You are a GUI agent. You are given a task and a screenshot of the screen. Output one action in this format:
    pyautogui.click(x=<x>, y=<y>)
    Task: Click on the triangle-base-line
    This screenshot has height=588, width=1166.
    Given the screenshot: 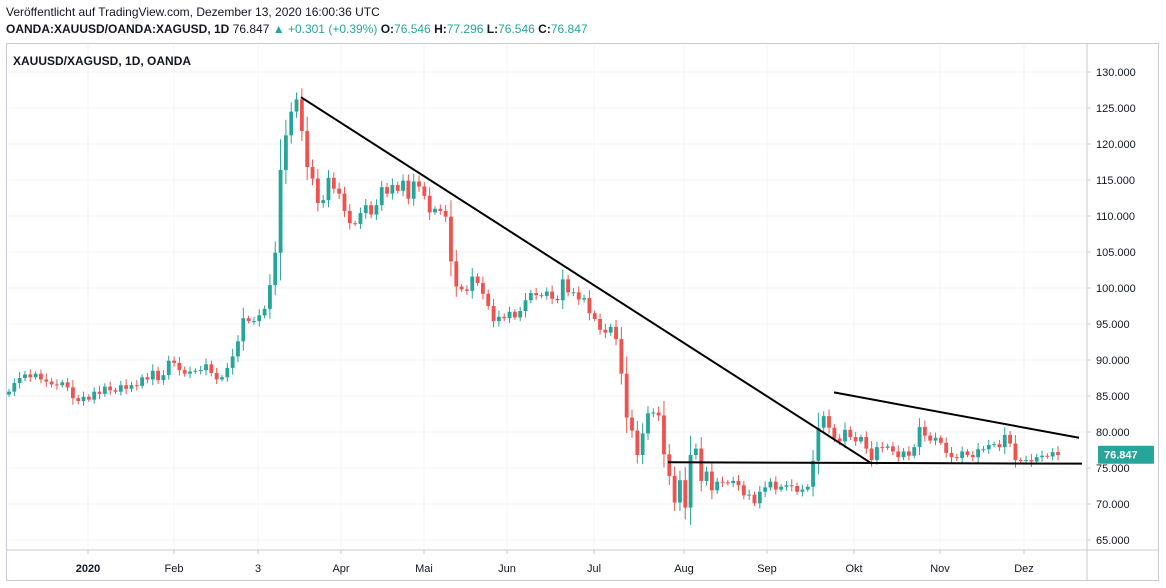 What is the action you would take?
    pyautogui.click(x=875, y=463)
    